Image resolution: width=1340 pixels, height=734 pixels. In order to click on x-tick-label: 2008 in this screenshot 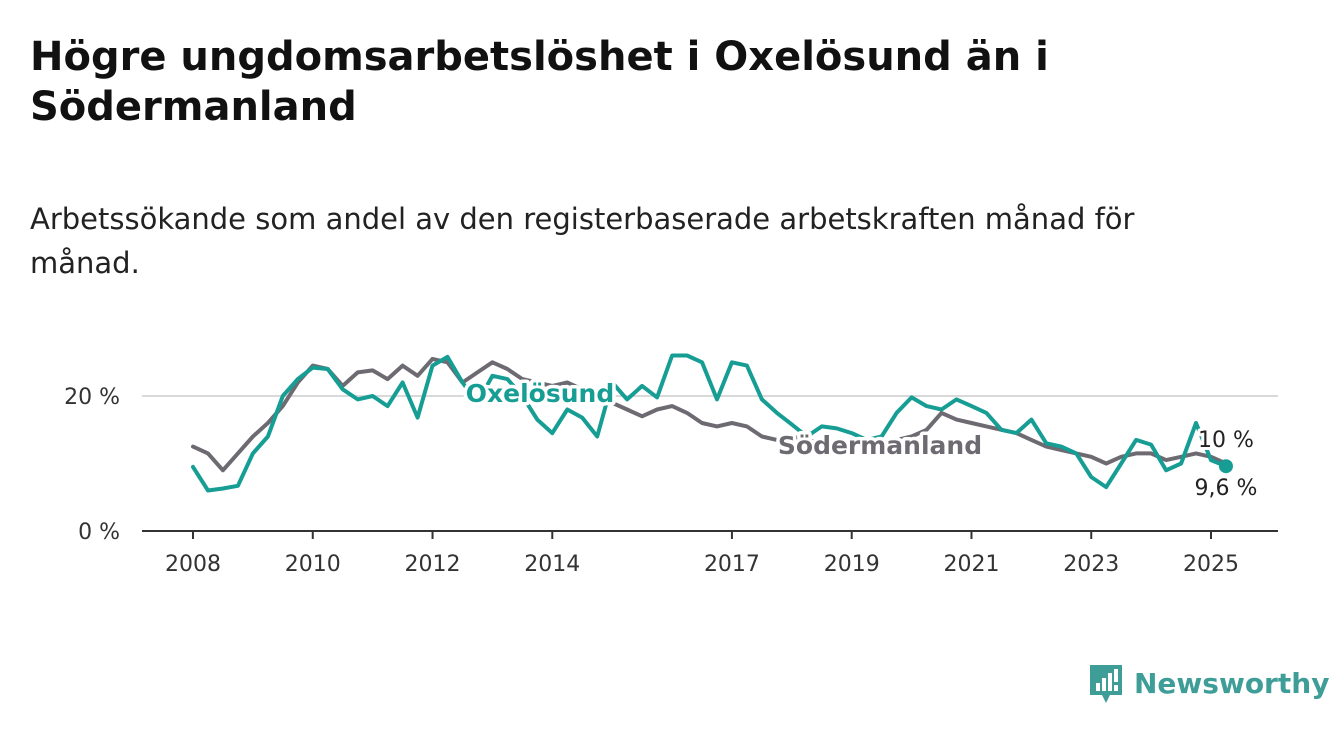, I will do `click(193, 564)`.